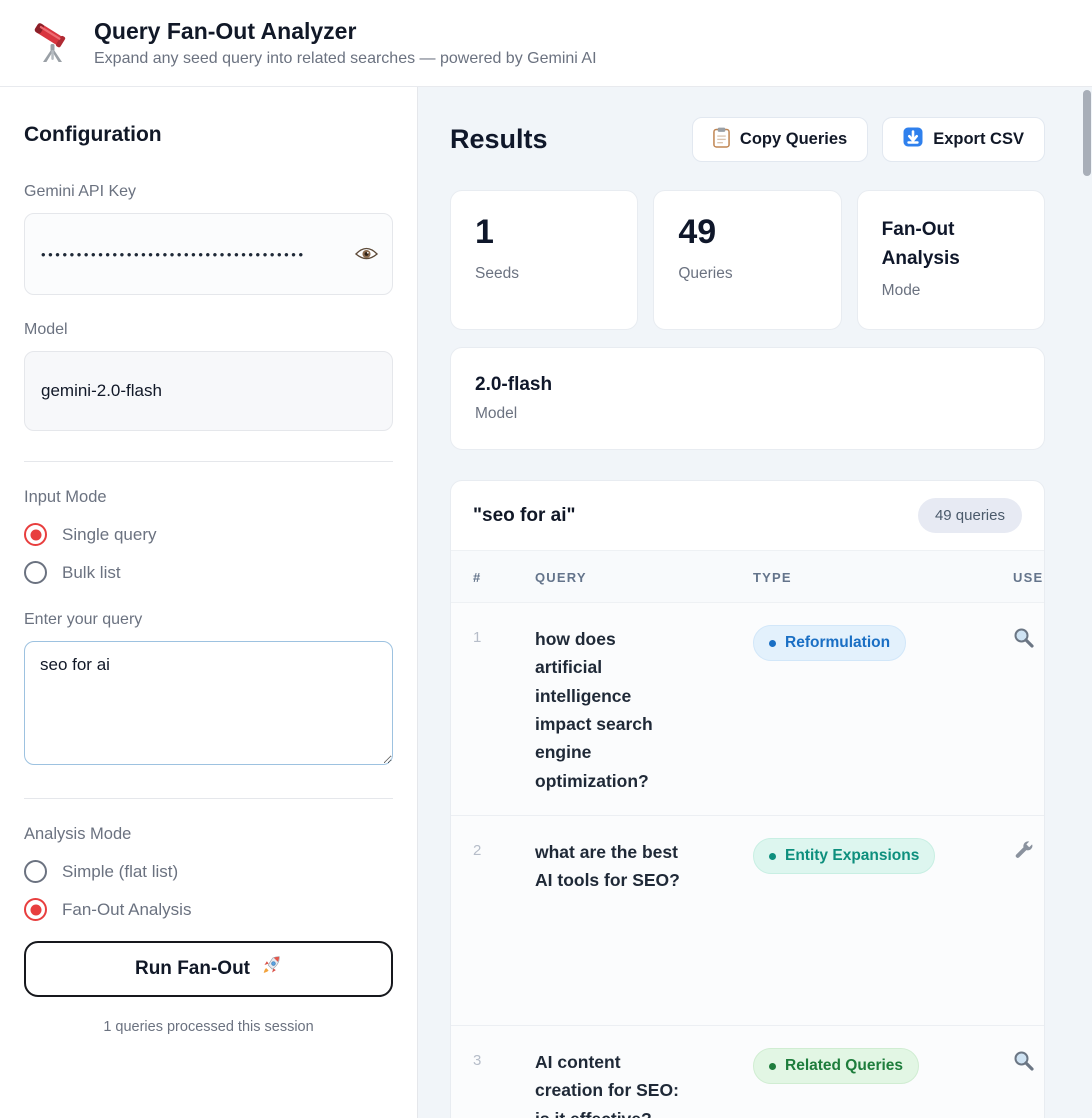 This screenshot has width=1092, height=1118. Describe the element at coordinates (208, 703) in the screenshot. I see `query-textarea: seo for ai` at that location.